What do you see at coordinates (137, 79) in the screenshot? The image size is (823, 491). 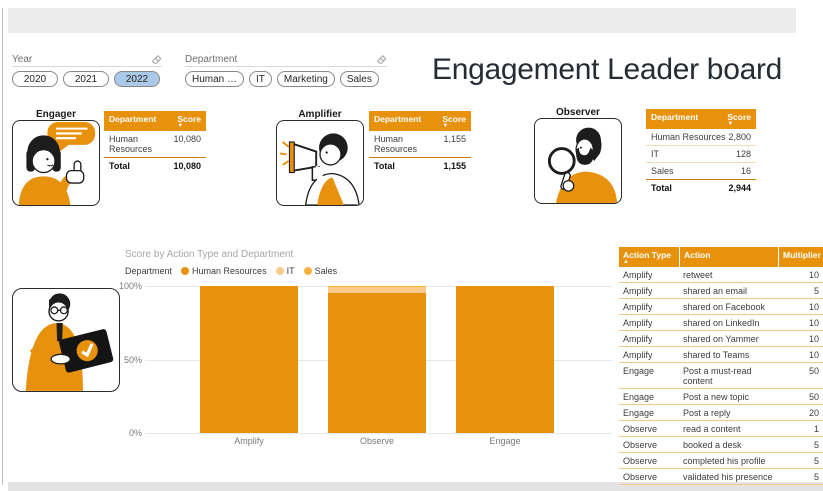 I see `year-option-button: 2022` at bounding box center [137, 79].